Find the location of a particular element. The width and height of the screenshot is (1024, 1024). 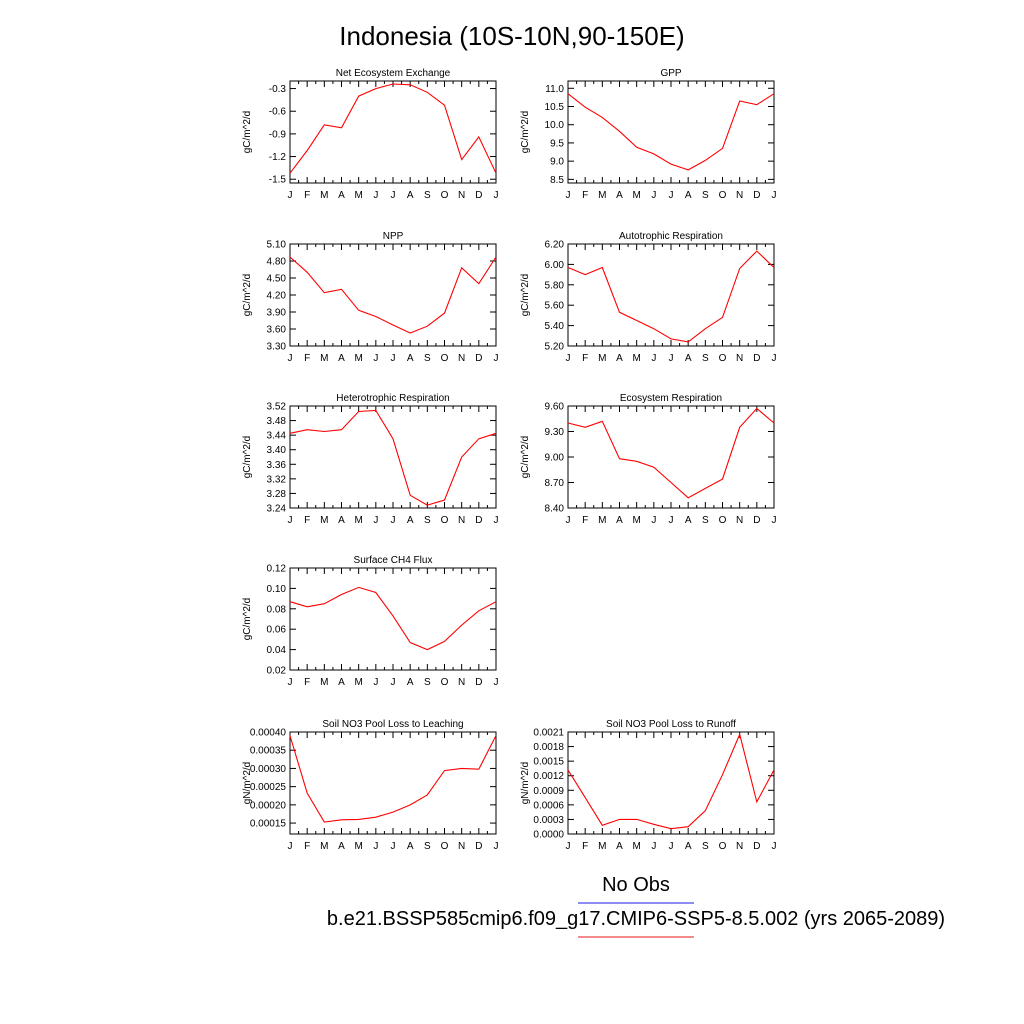

y-tick-label: 0.12 is located at coordinates (277, 569).